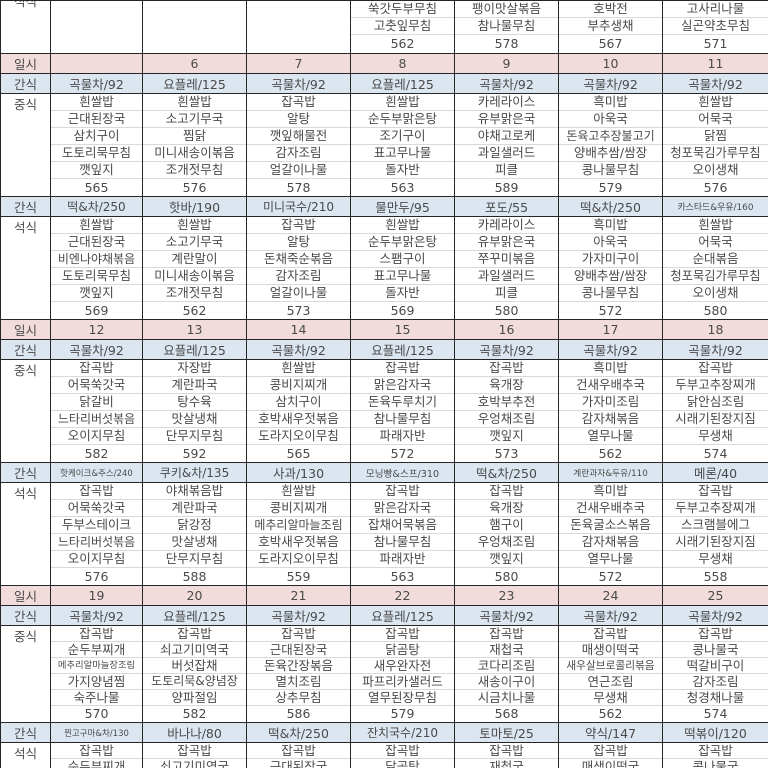 The image size is (768, 768). What do you see at coordinates (402, 329) in the screenshot?
I see `day-cell: 15` at bounding box center [402, 329].